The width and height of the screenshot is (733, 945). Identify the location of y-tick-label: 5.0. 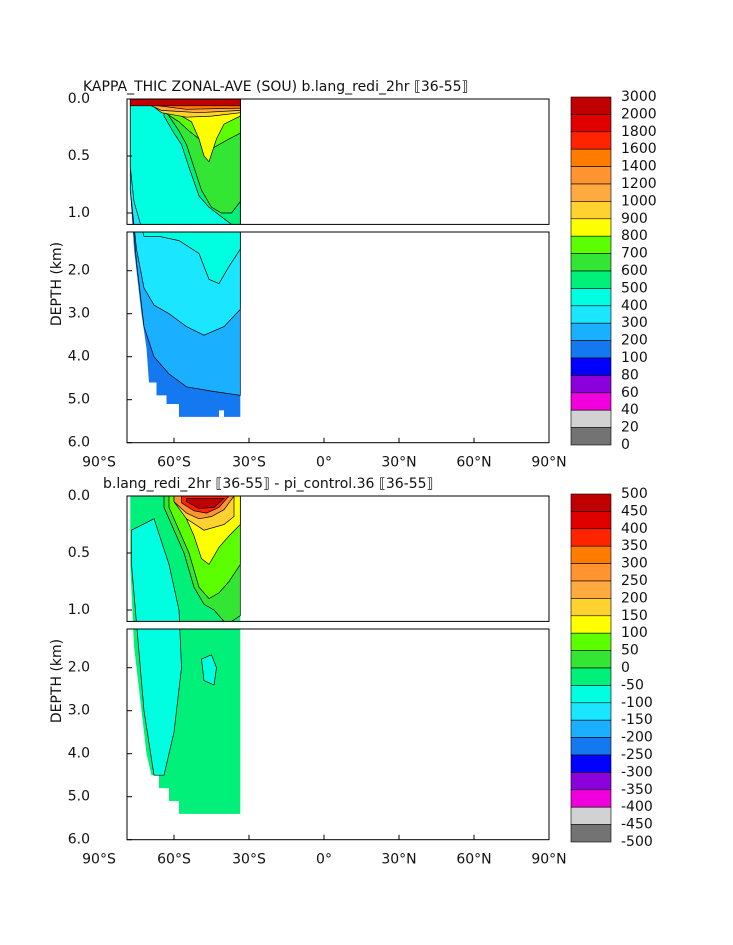
(79, 797).